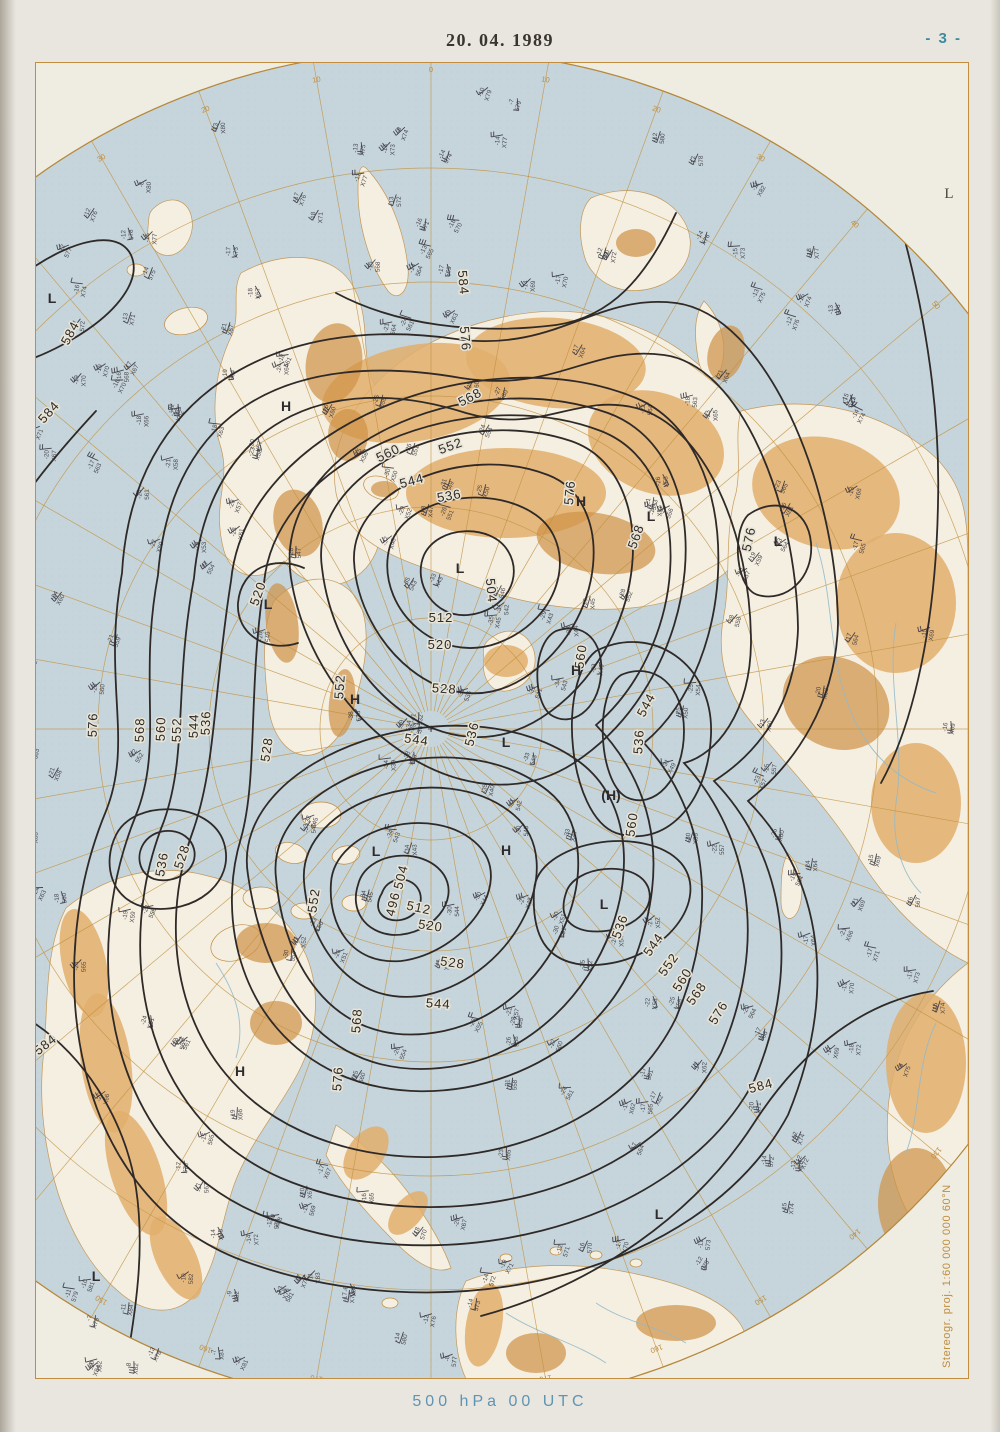 Image resolution: width=1000 pixels, height=1432 pixels. What do you see at coordinates (234, 531) in the screenshot?
I see `svg-text: -28` at bounding box center [234, 531].